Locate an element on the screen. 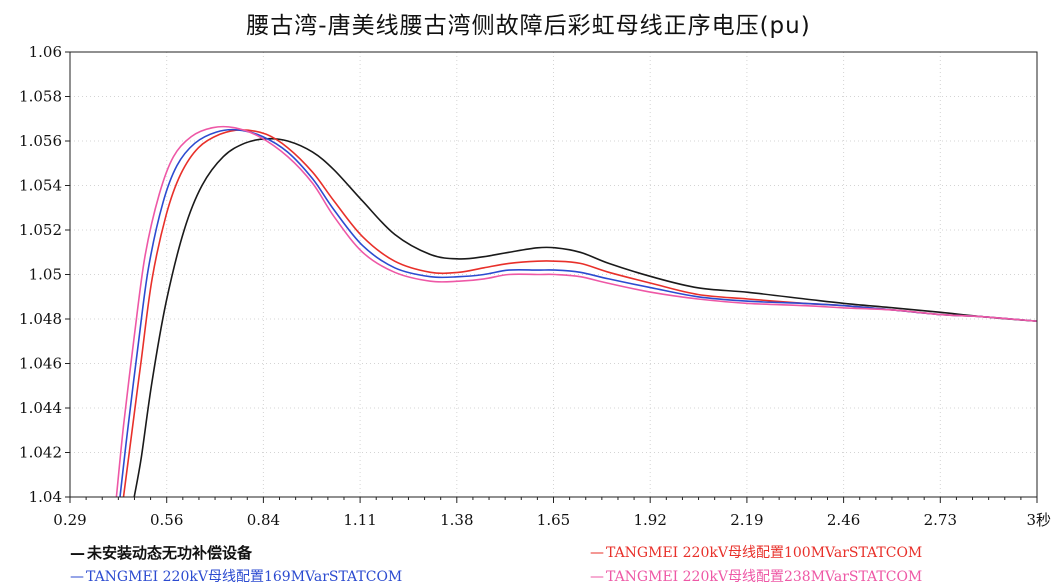 The image size is (1057, 587). y-tick-label: 1.052 is located at coordinates (40, 230).